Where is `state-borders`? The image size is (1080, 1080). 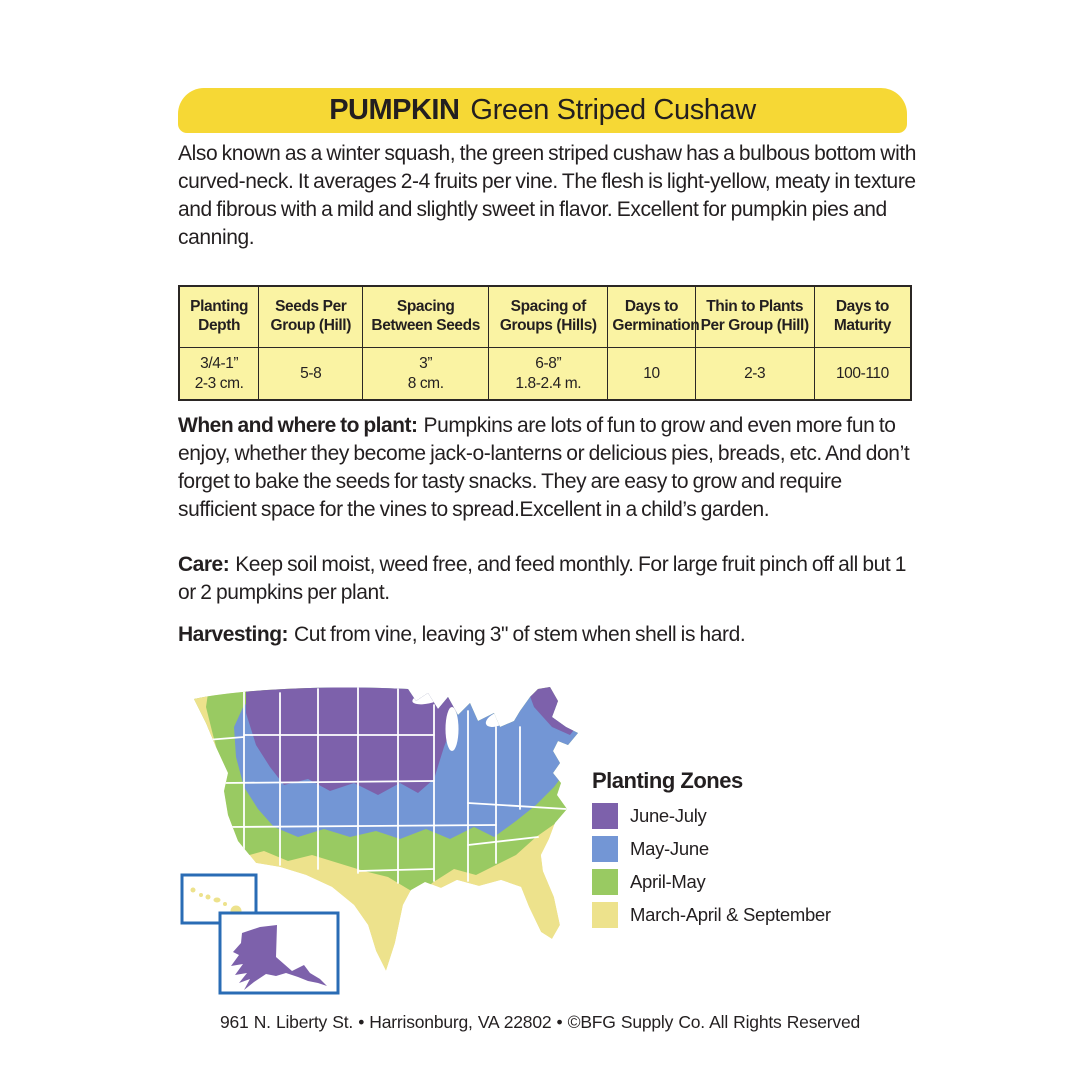 state-borders is located at coordinates (380, 785).